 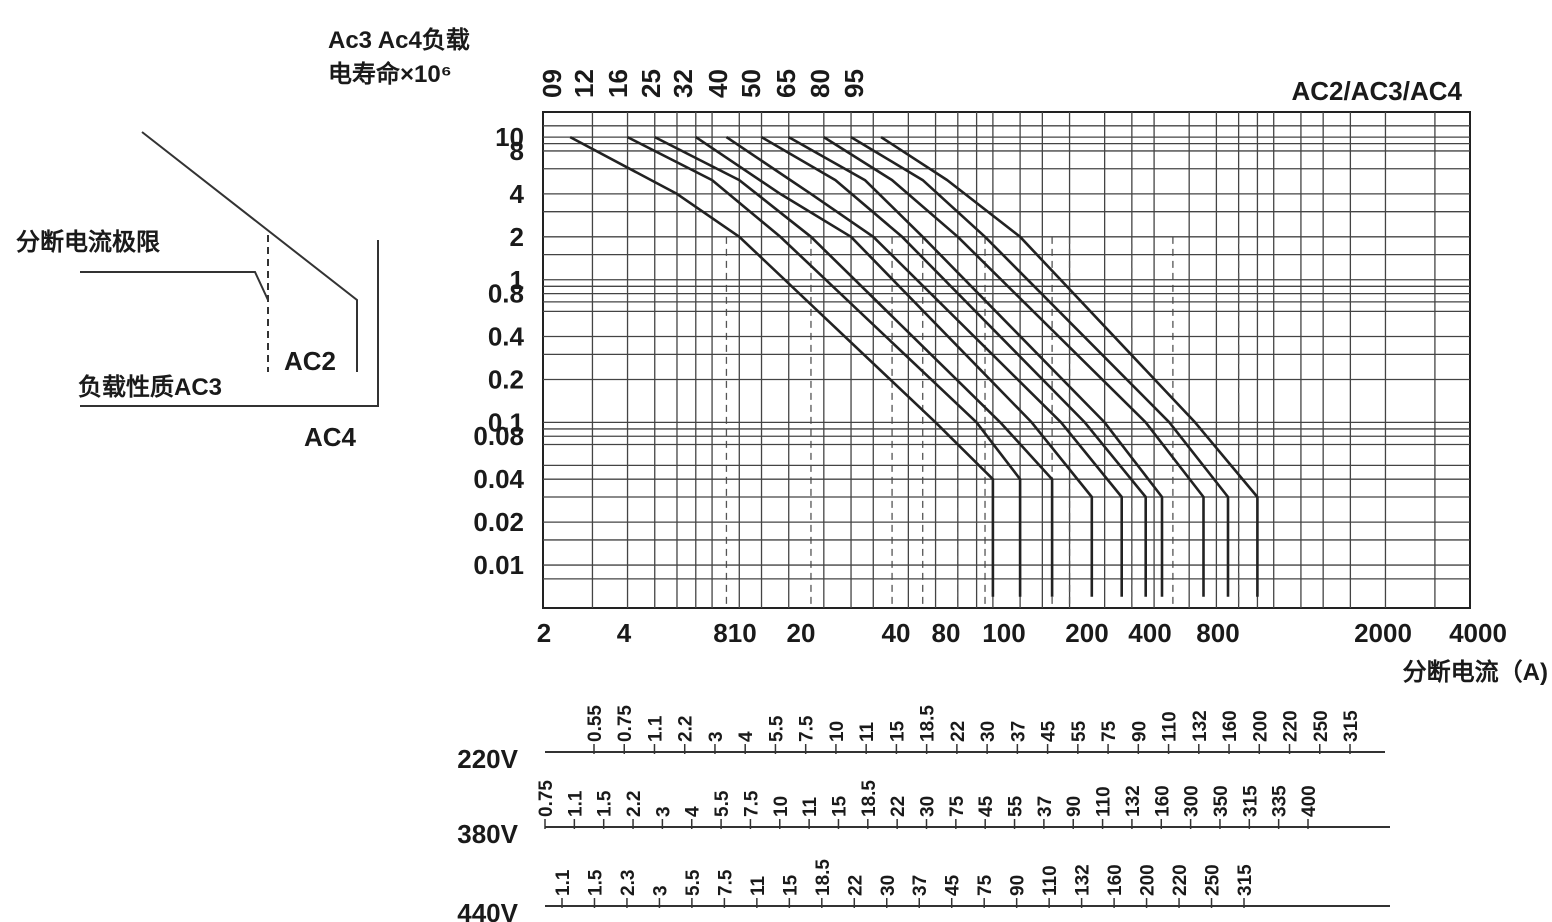 What do you see at coordinates (781, 806) in the screenshot?
I see `scale-value: 10` at bounding box center [781, 806].